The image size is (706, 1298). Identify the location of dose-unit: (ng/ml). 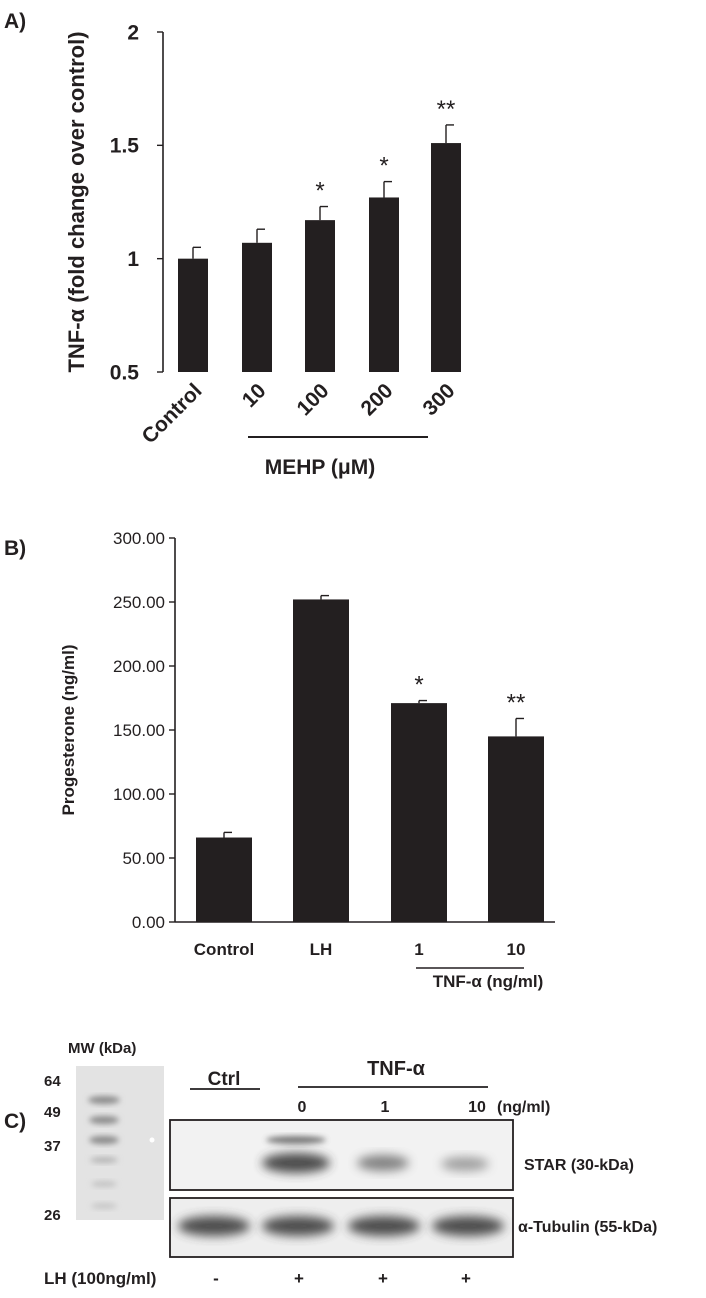
(523, 1107).